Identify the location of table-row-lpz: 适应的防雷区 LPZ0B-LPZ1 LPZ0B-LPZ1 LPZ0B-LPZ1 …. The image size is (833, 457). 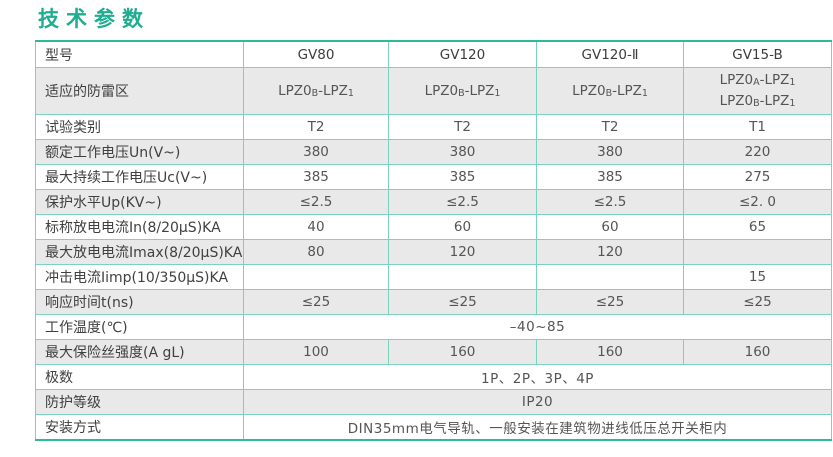
(433, 91).